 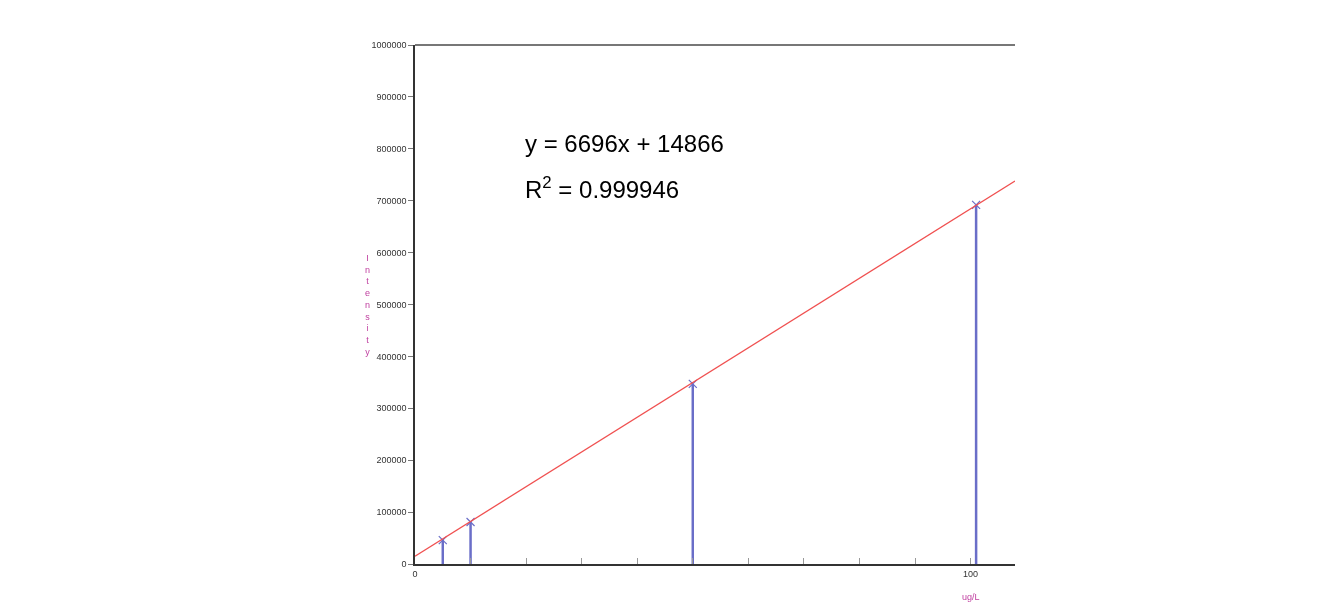 I want to click on y-tick-label: 400000, so click(x=391, y=356).